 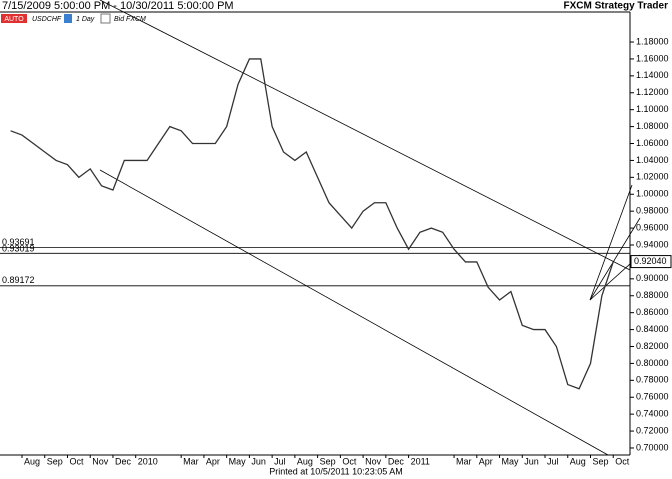 What do you see at coordinates (85, 19) in the screenshot?
I see `period: 1 Day` at bounding box center [85, 19].